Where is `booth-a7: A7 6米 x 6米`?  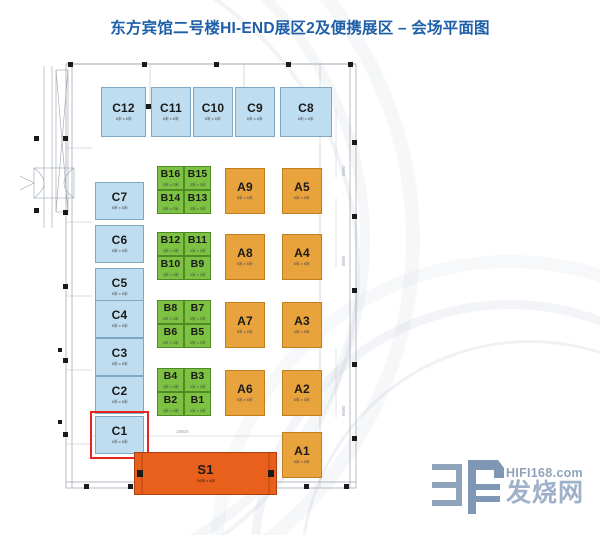
booth-a7: A7 6米 x 6米 is located at coordinates (245, 325).